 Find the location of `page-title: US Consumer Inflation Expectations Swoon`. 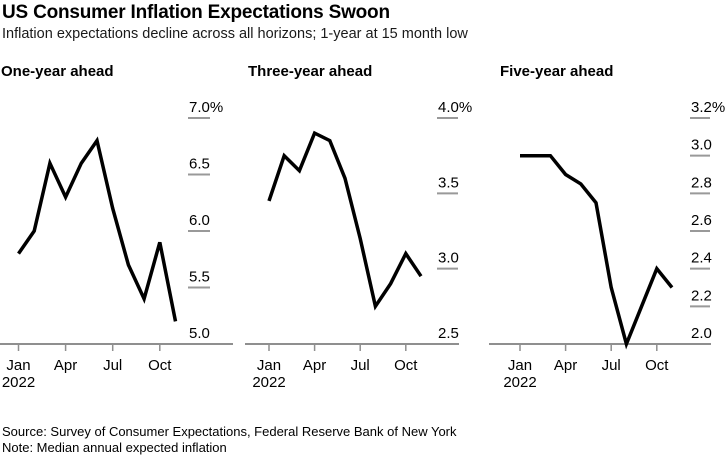

page-title: US Consumer Inflation Expectations Swoon is located at coordinates (196, 12).